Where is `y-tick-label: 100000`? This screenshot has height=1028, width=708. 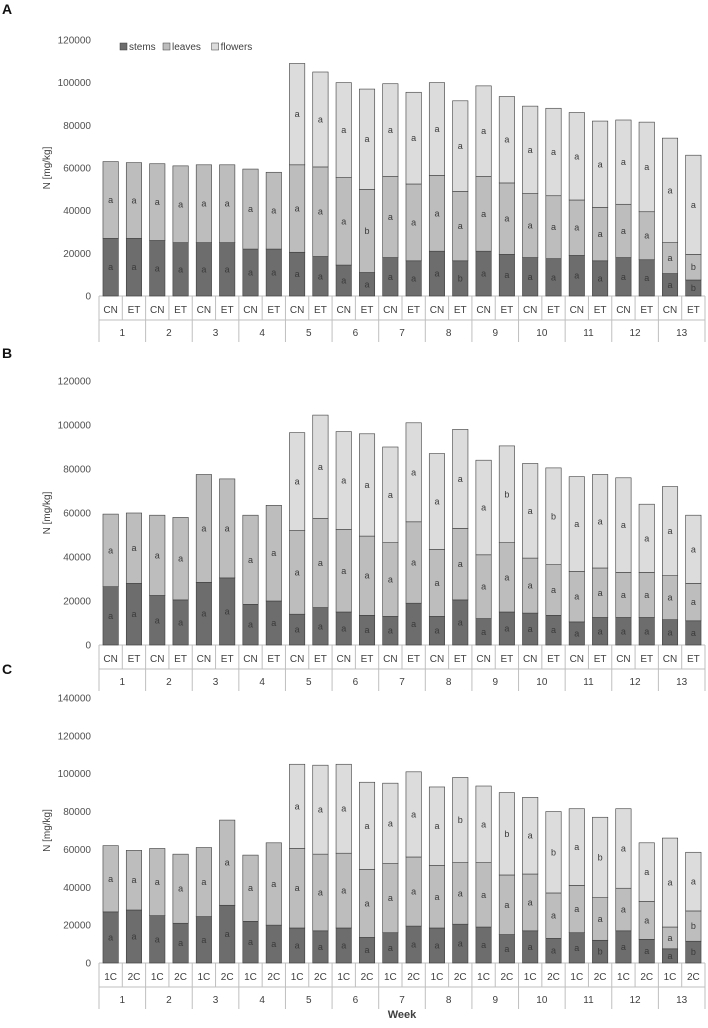
y-tick-label: 100000 is located at coordinates (75, 83).